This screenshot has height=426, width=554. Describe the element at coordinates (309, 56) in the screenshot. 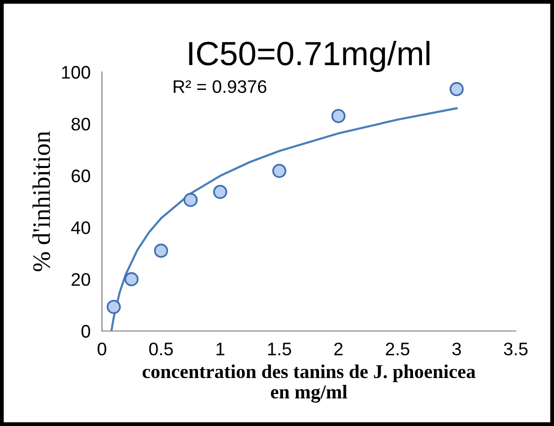

I see `chart-title: IC50=0.71mg/ml` at that location.